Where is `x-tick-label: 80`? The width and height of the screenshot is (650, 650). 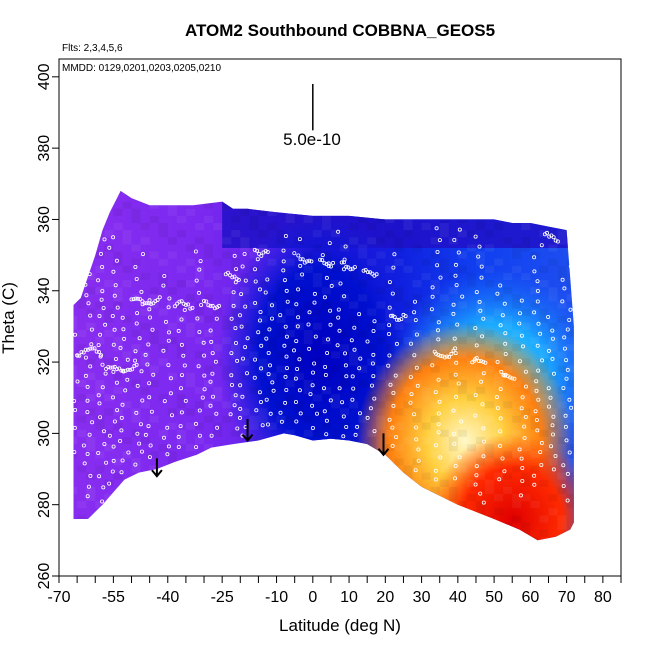
x-tick-label: 80 is located at coordinates (603, 597).